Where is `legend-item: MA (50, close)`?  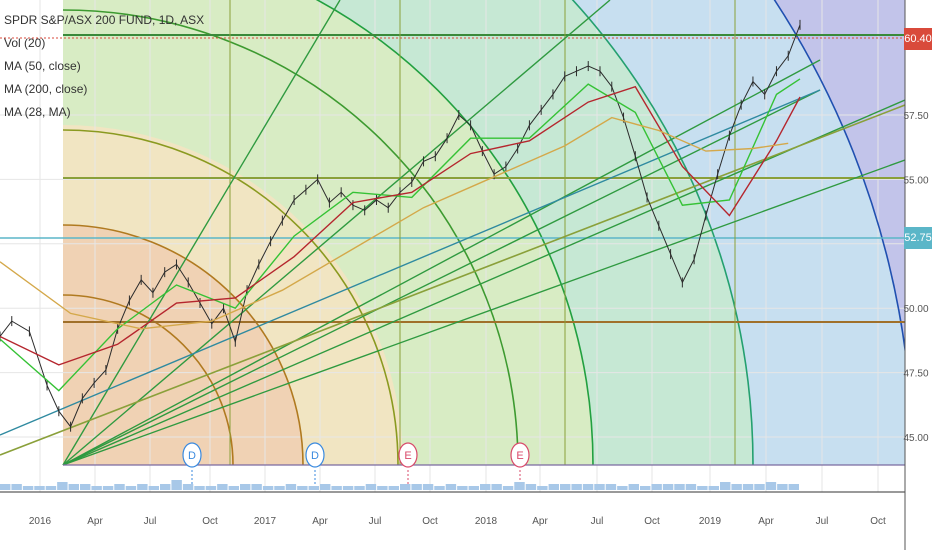 legend-item: MA (50, close) is located at coordinates (104, 66).